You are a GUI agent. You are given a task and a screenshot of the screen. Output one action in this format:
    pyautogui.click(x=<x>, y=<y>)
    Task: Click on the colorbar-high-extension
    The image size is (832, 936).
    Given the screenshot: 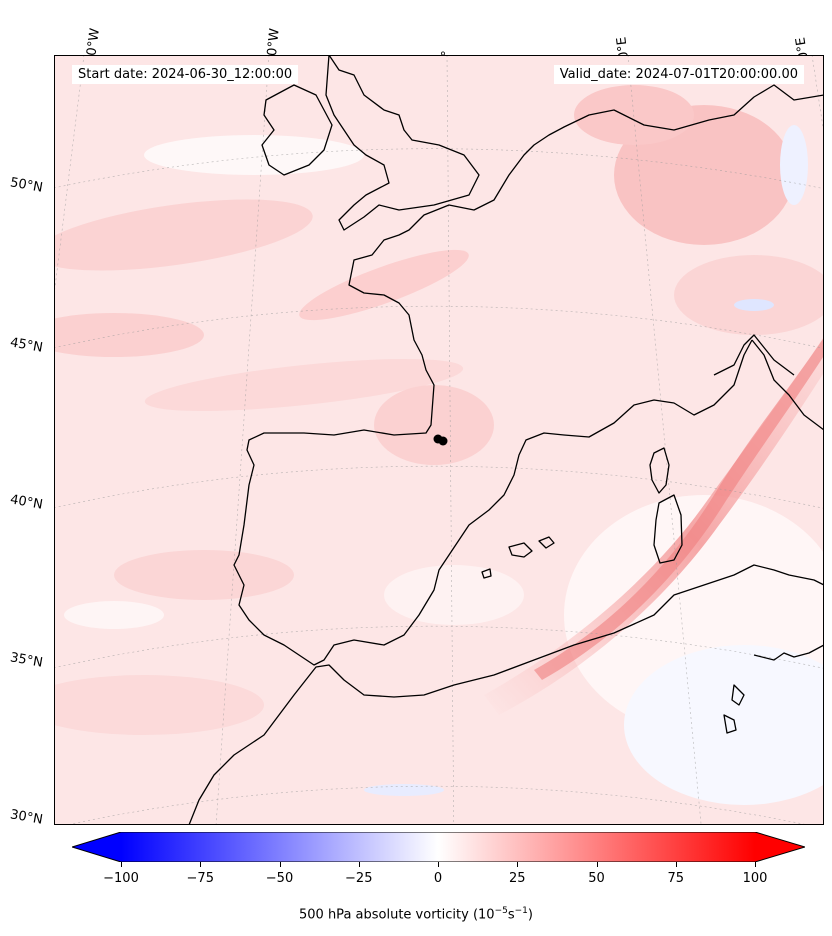 What is the action you would take?
    pyautogui.click(x=780, y=847)
    